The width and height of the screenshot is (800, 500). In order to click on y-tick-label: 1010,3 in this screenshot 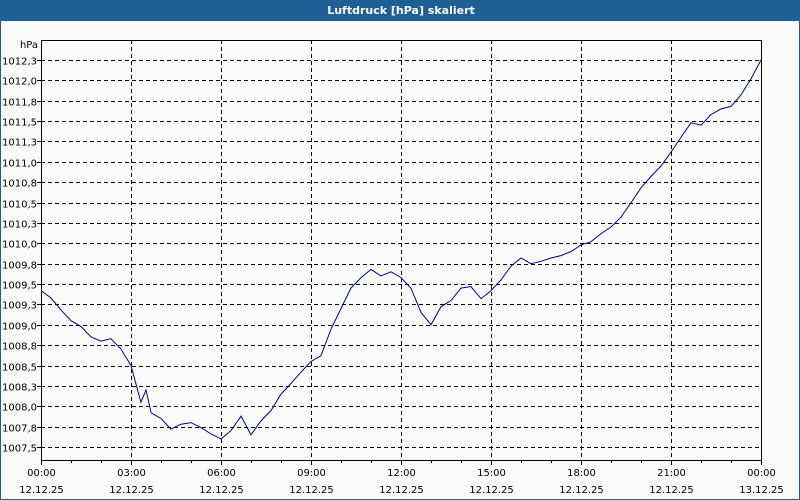, I will do `click(19, 225)`.